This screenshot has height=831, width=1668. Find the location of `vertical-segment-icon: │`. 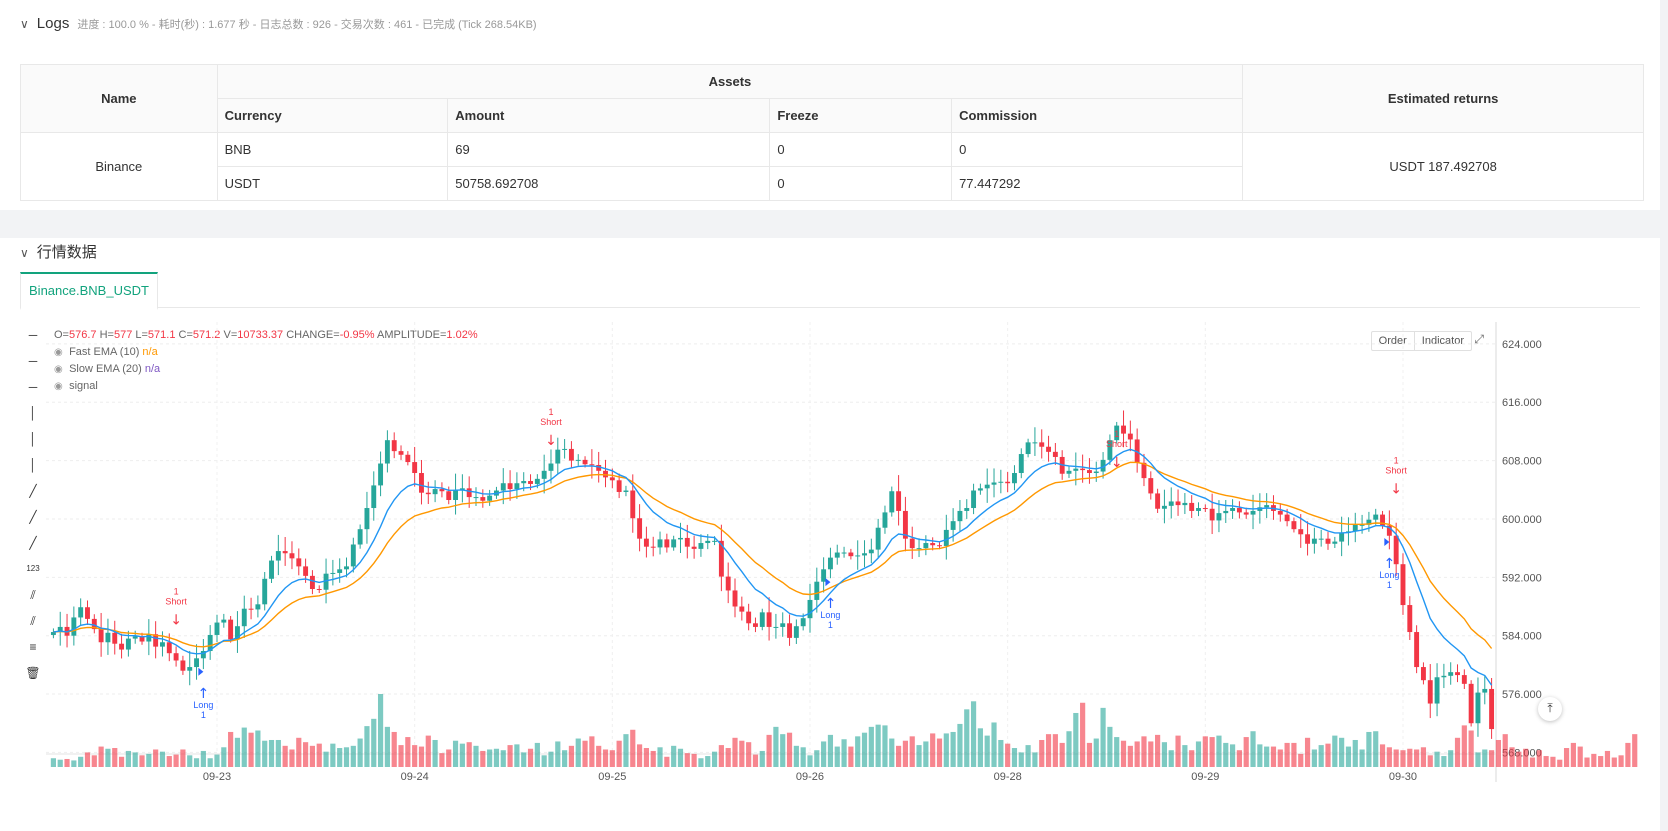

vertical-segment-icon: │ is located at coordinates (33, 465).